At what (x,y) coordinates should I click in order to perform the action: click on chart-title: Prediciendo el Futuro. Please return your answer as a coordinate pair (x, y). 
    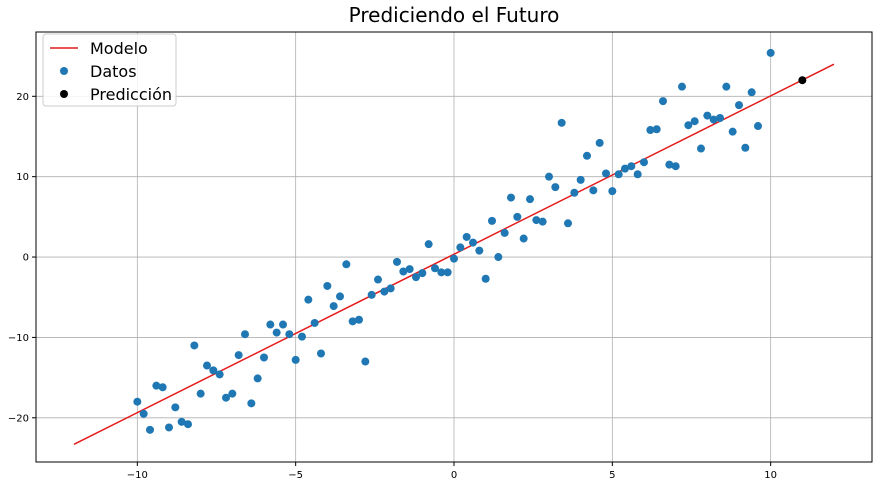
    Looking at the image, I should click on (454, 15).